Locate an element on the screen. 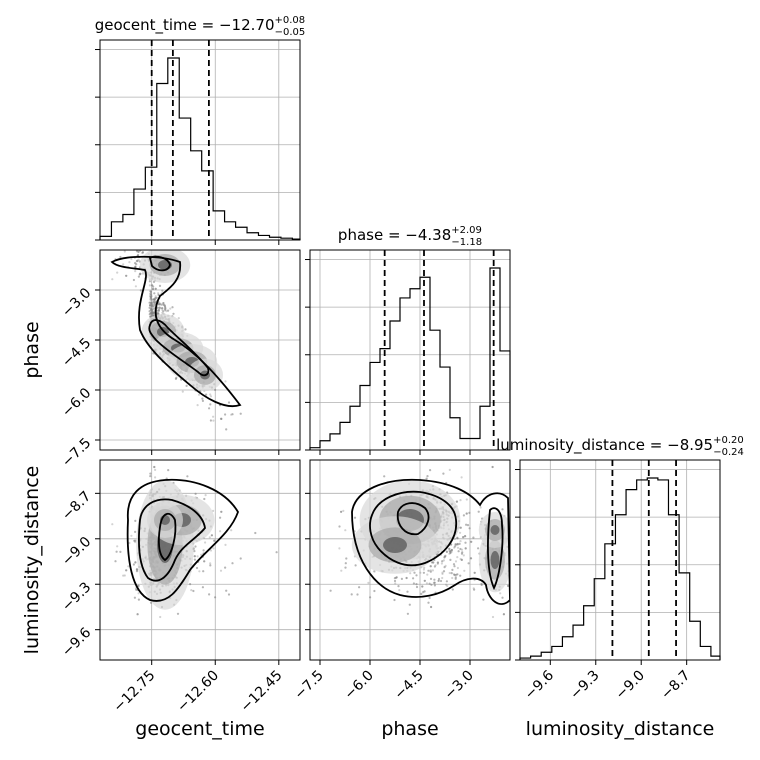 The height and width of the screenshot is (760, 760). y-axis-label-phase: phase is located at coordinates (32, 349).